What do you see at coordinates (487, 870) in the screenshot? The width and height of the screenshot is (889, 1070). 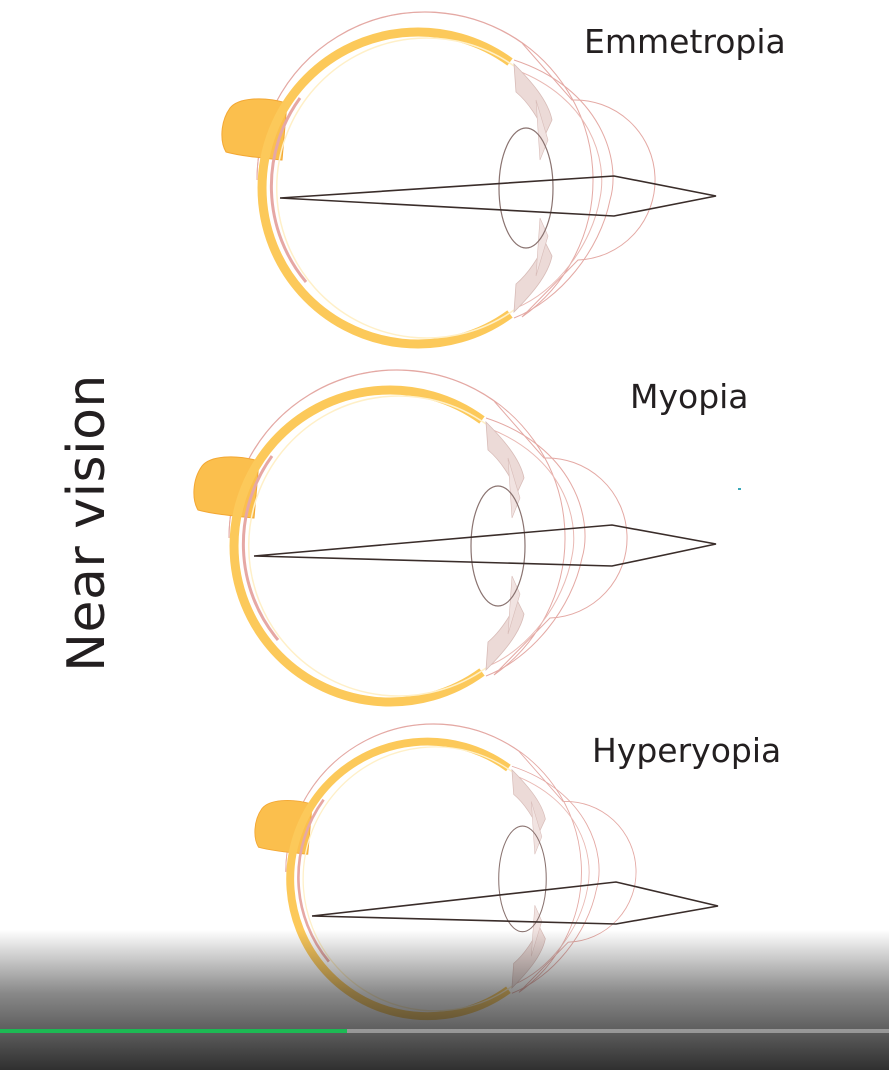 I see `eye-hyperopia` at bounding box center [487, 870].